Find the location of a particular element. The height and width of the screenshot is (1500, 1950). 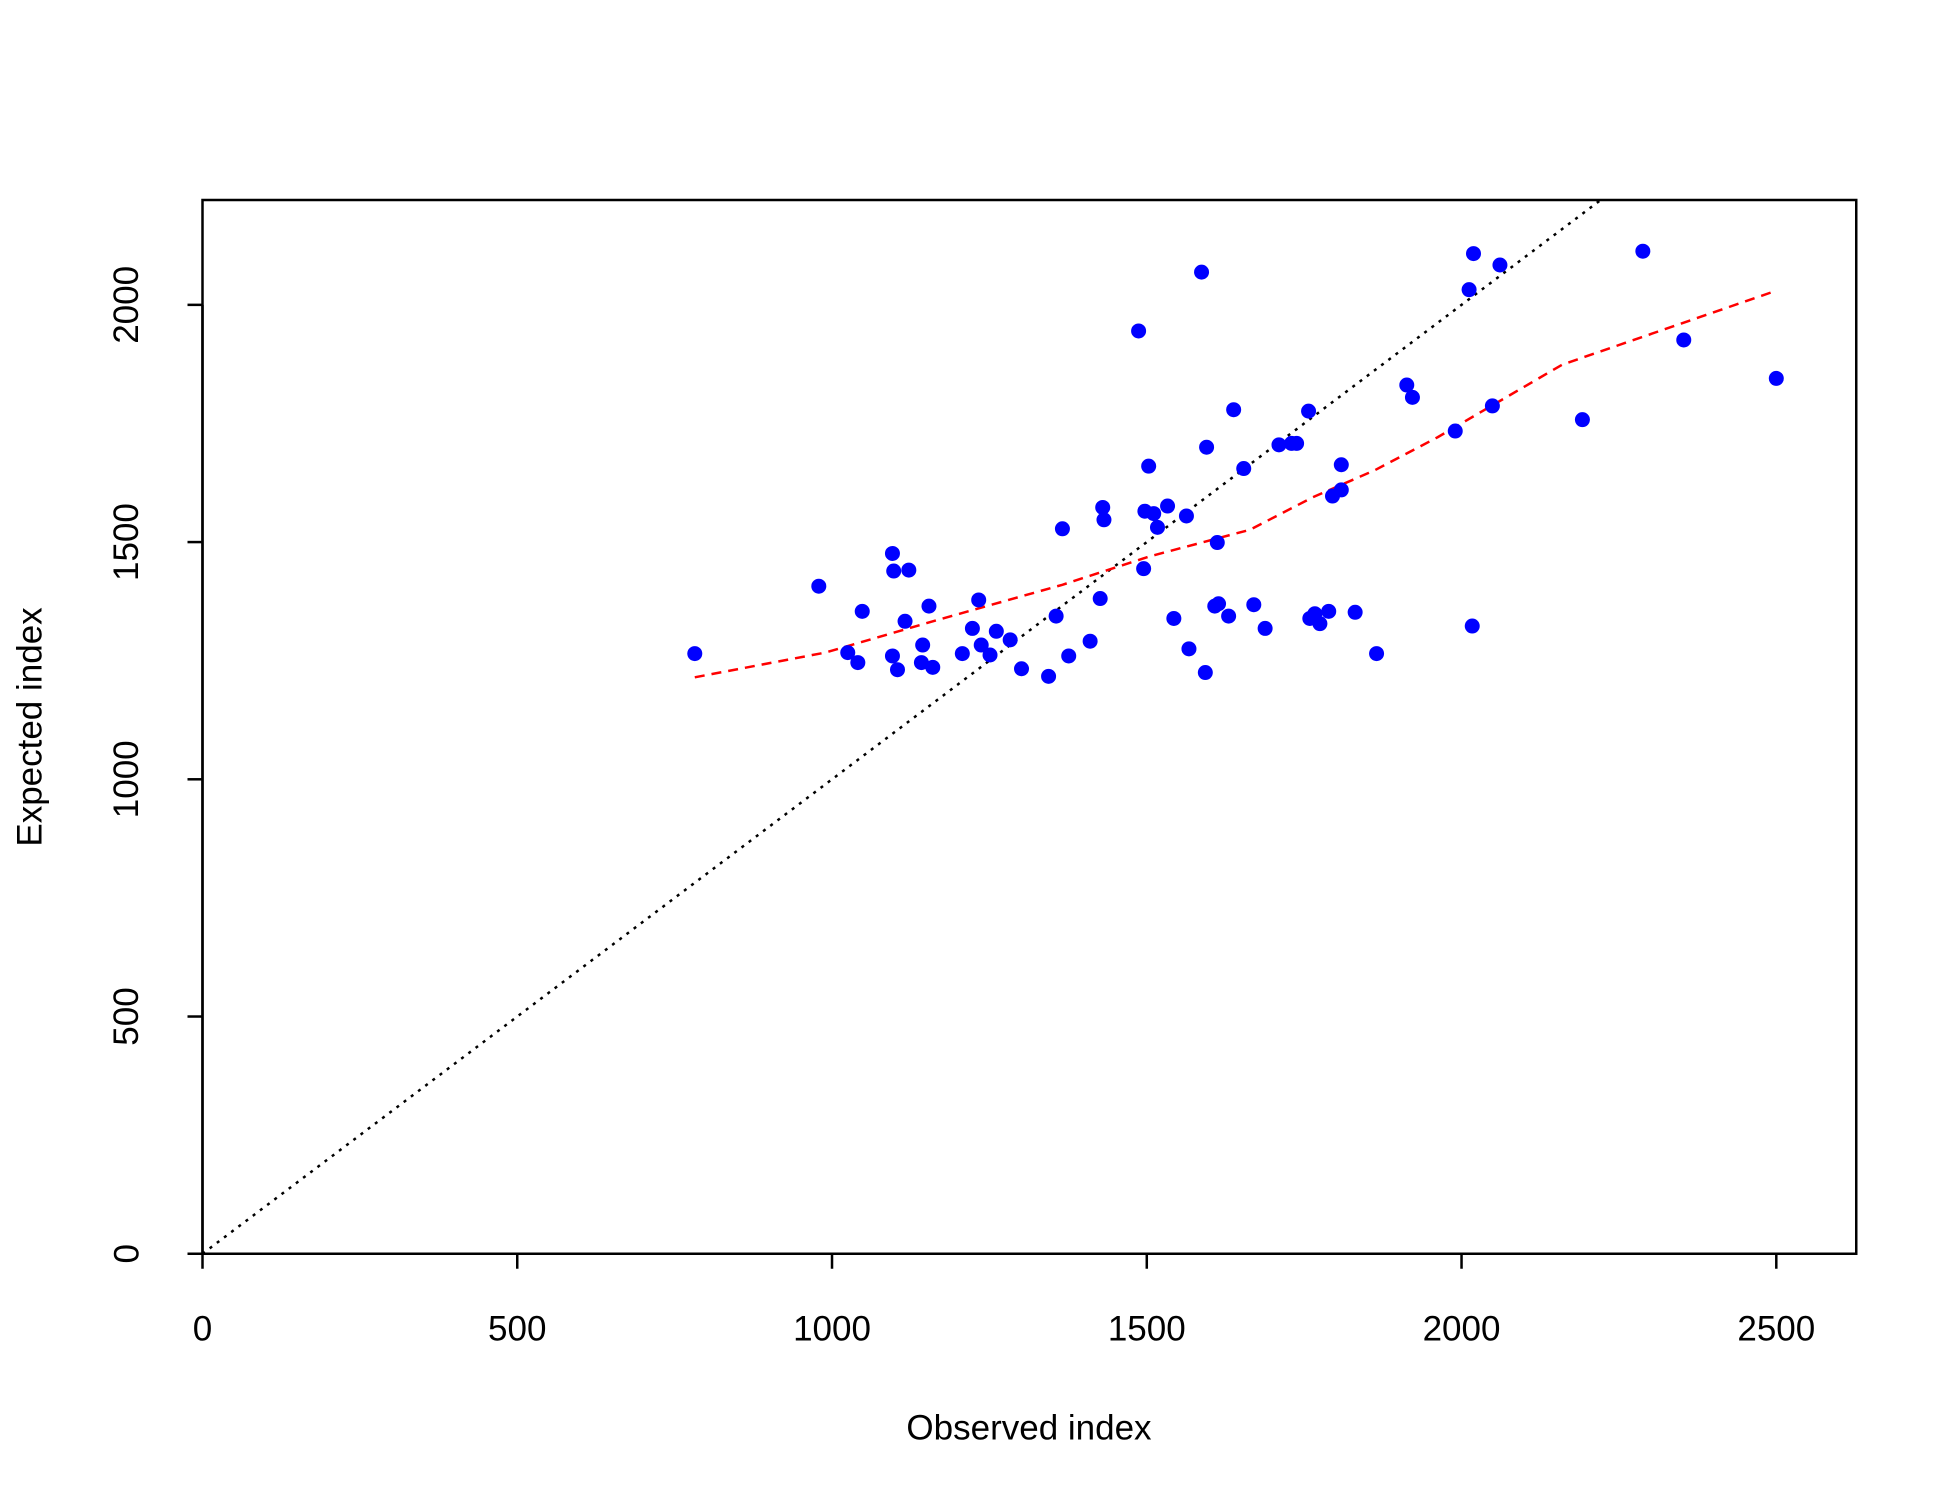

y-tick-label: 0 is located at coordinates (126, 1253).